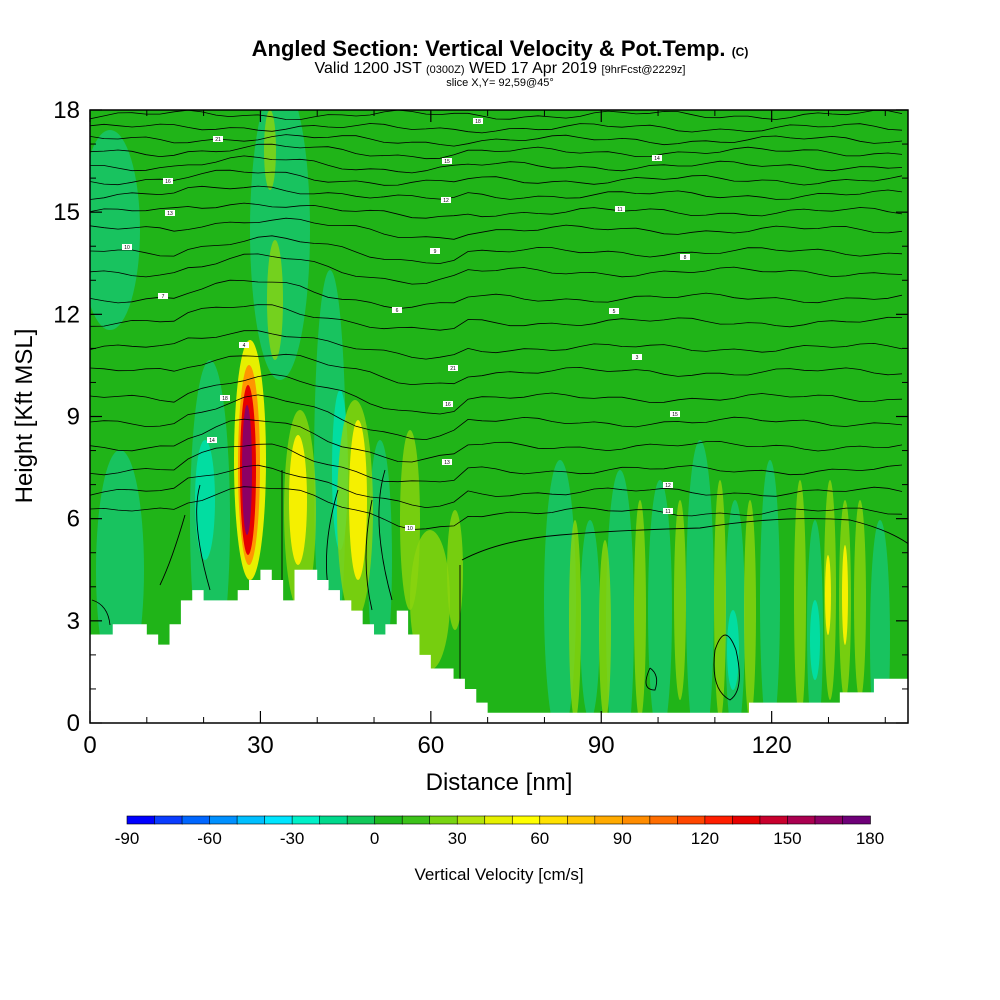 The height and width of the screenshot is (1000, 1000). I want to click on theta-label: 13, so click(170, 213).